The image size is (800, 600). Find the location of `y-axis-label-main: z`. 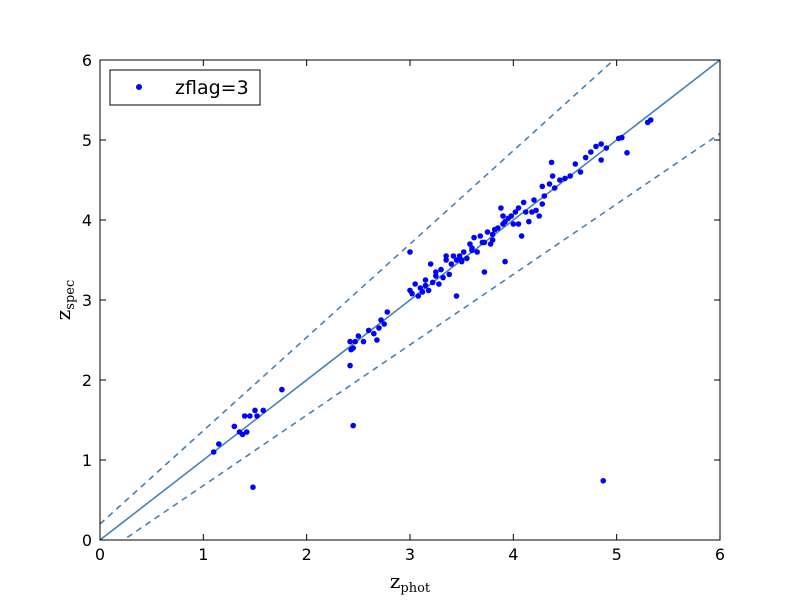

y-axis-label-main: z is located at coordinates (63, 315).